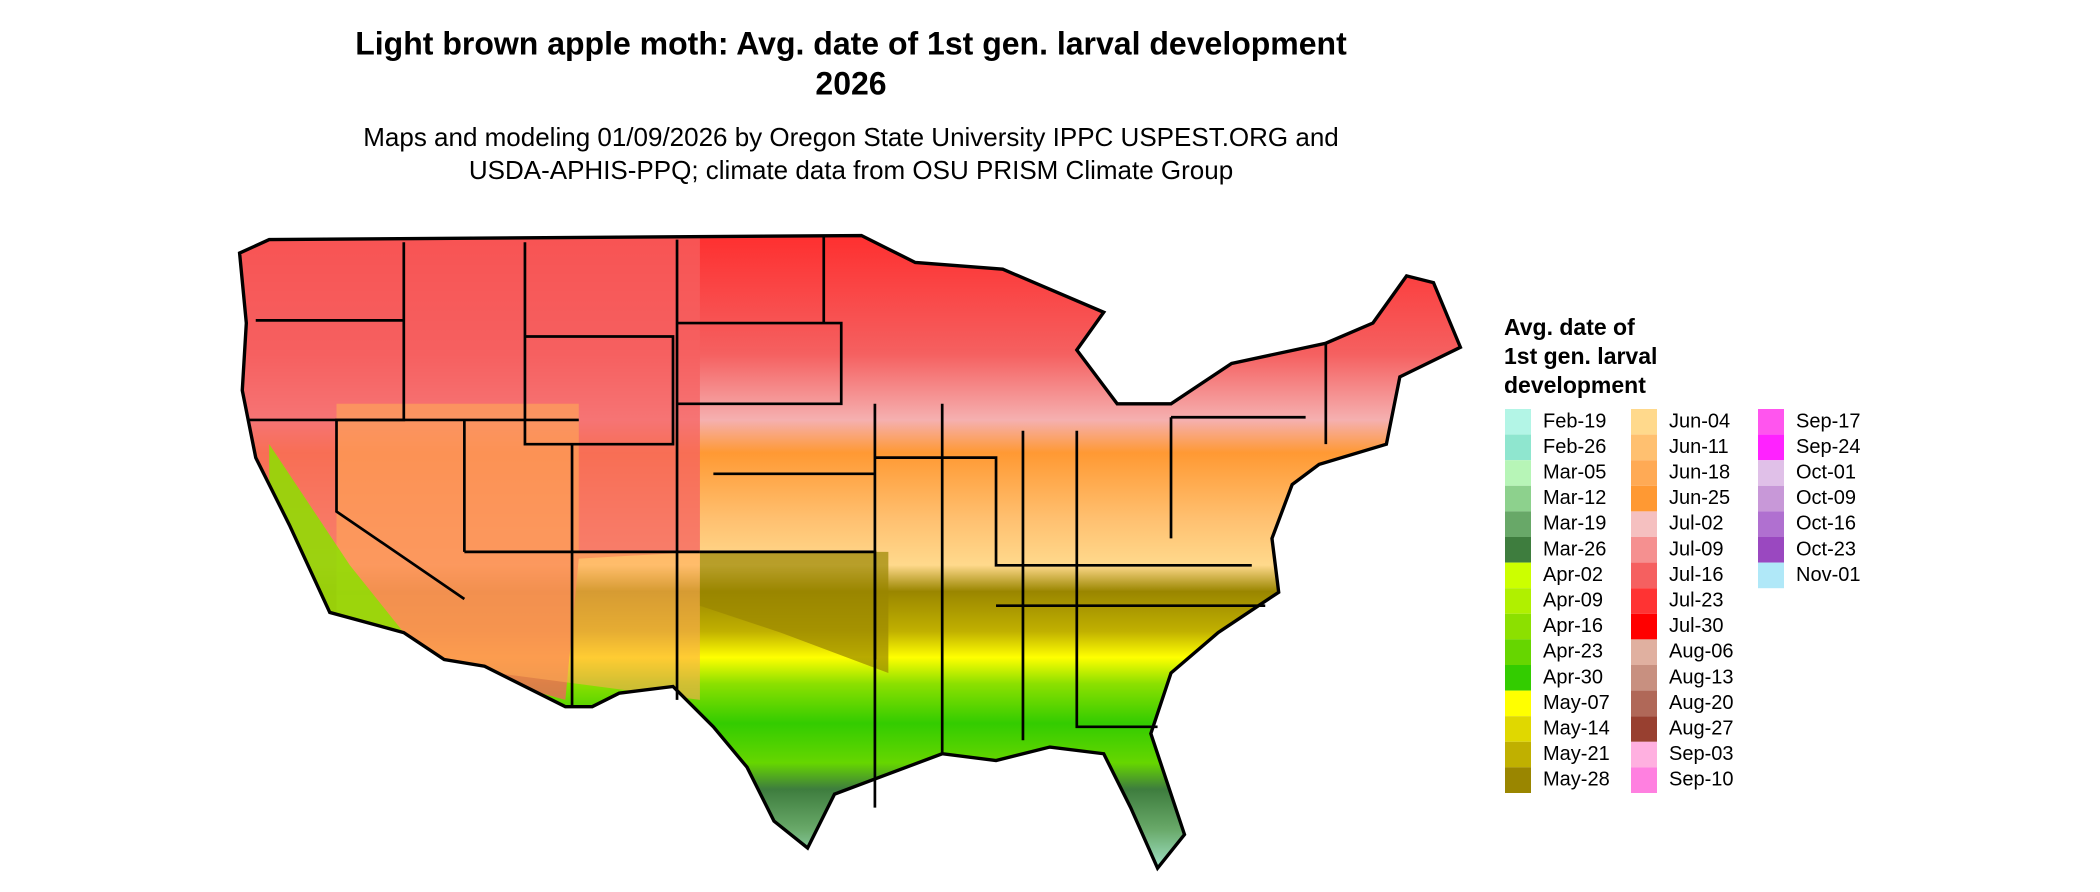  I want to click on legend-item: Jul-30, so click(1677, 626).